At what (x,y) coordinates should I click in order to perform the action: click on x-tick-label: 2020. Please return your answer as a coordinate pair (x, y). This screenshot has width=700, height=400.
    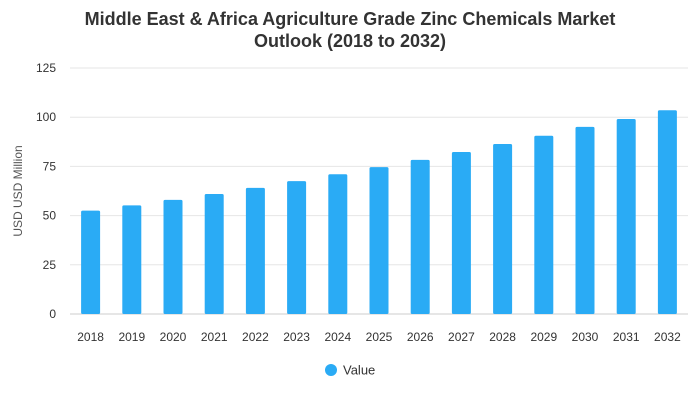
    Looking at the image, I should click on (173, 337).